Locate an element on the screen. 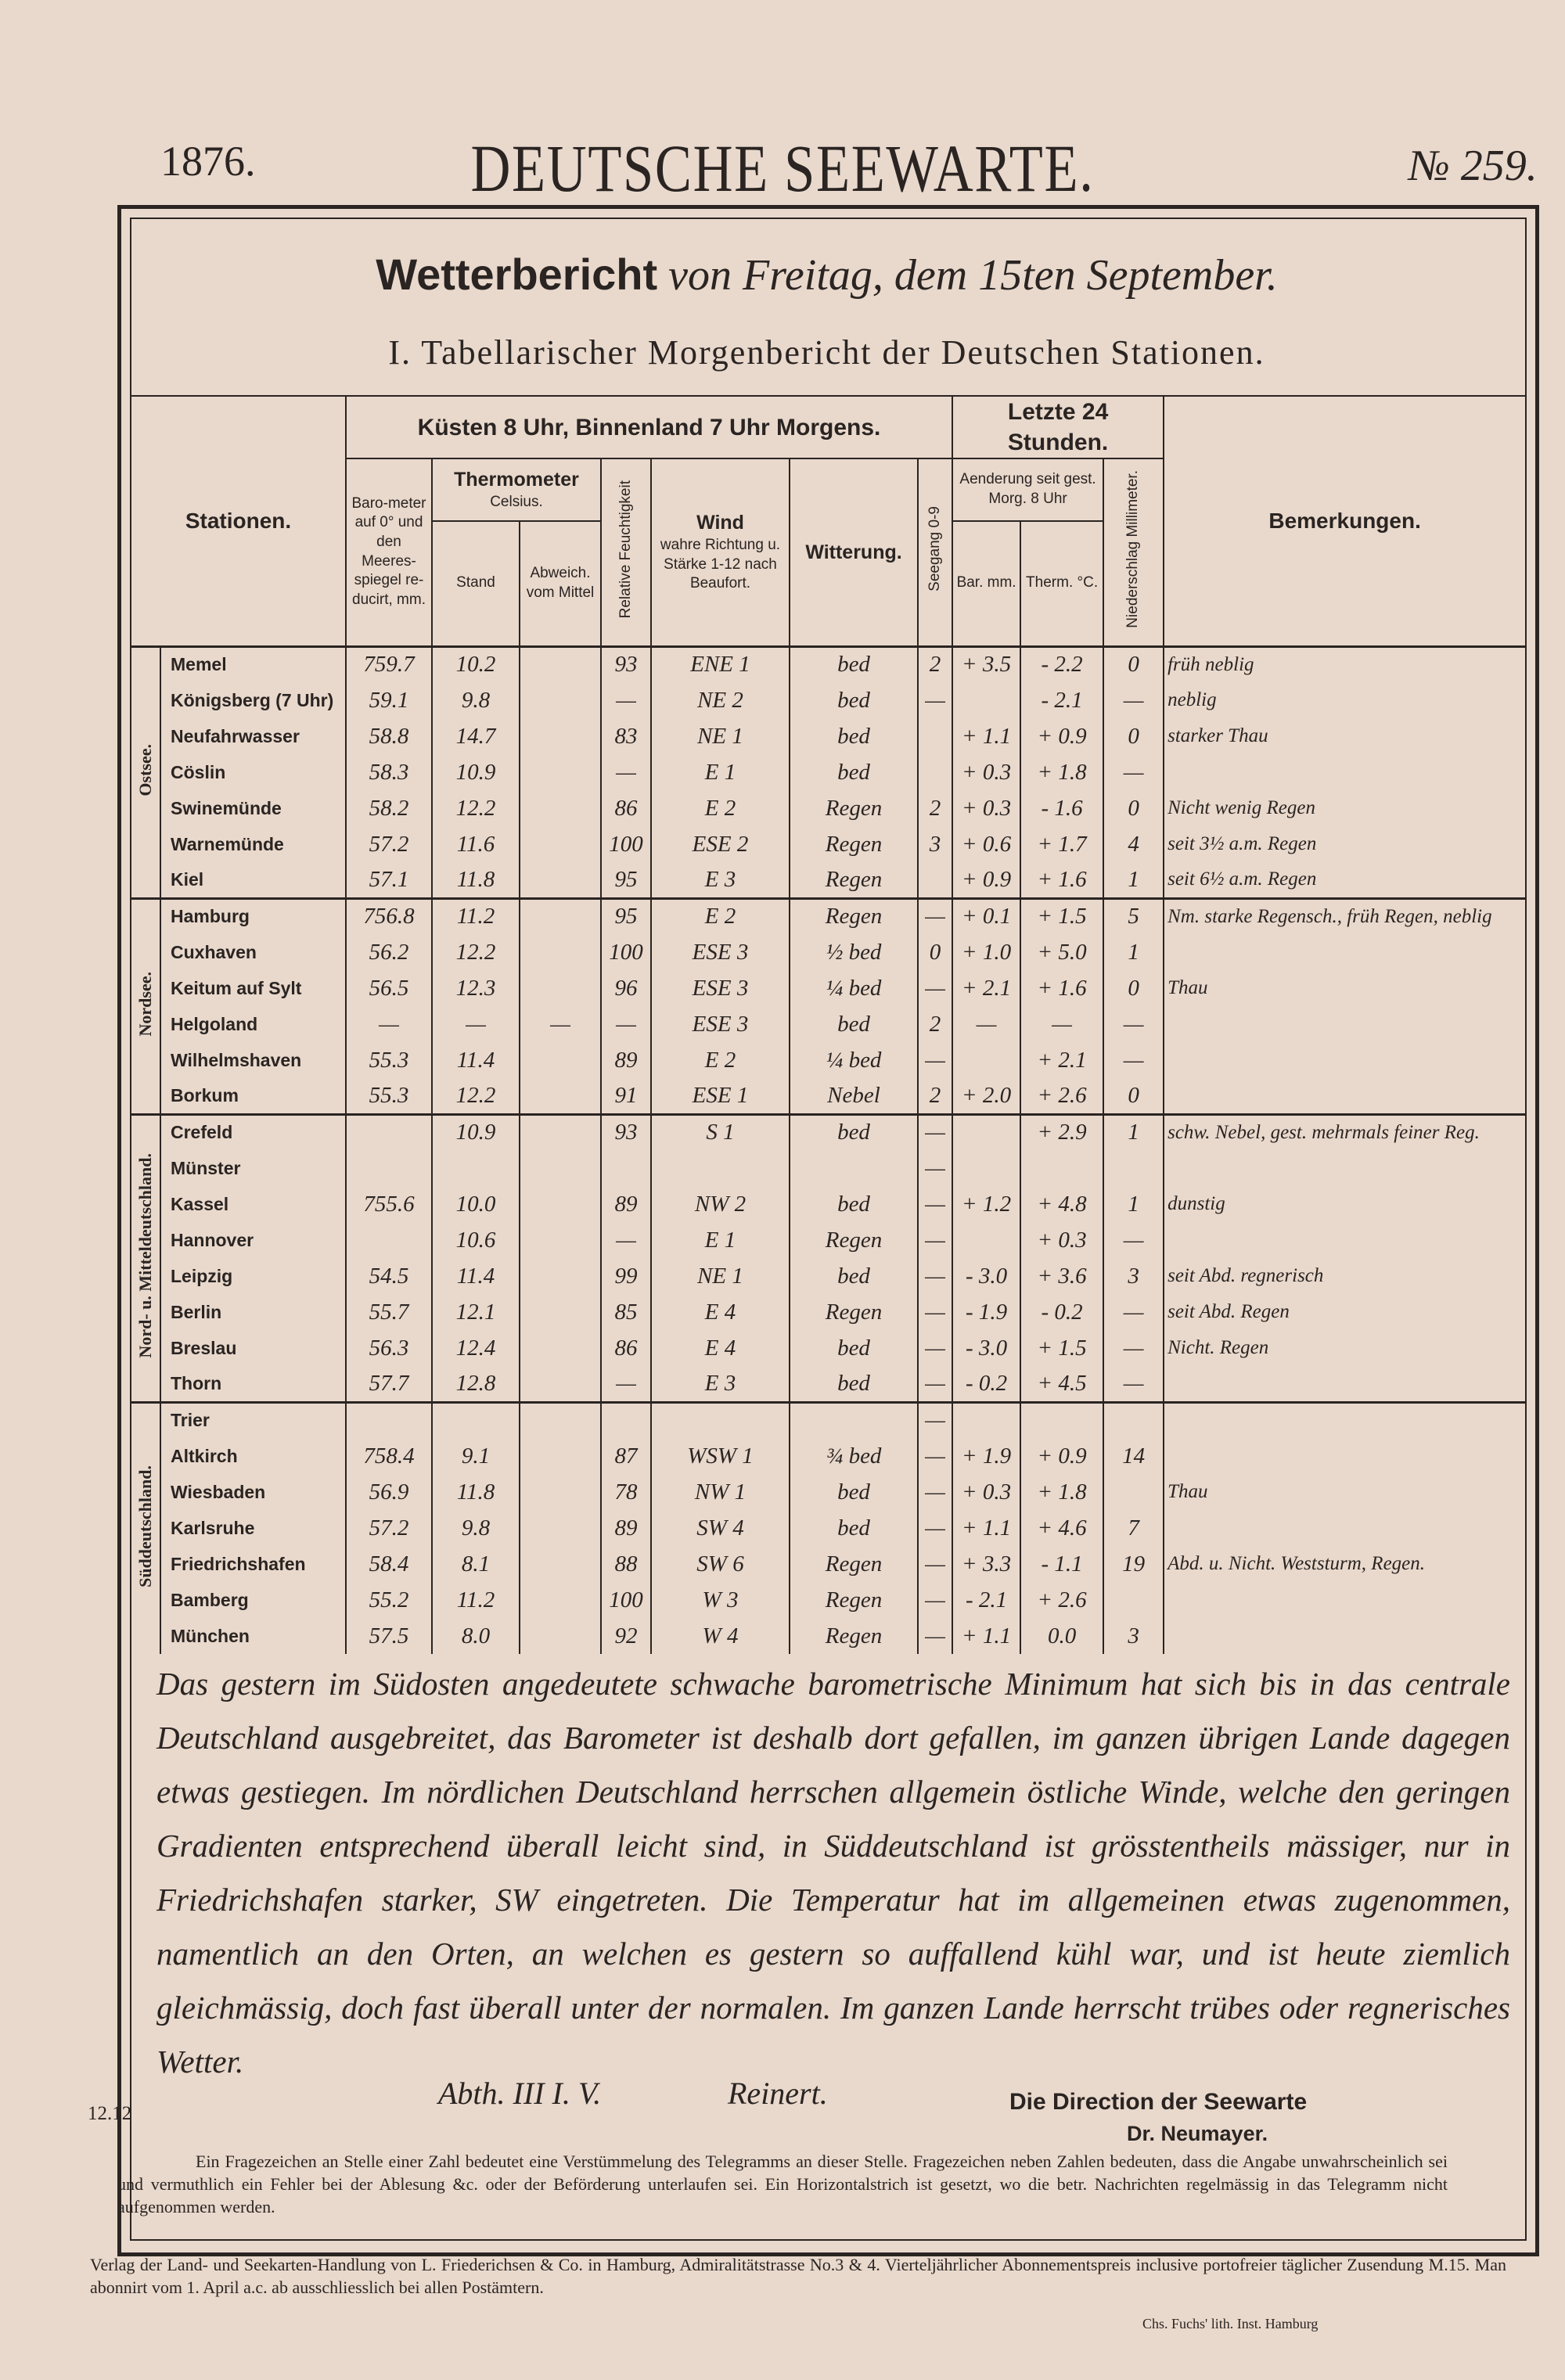  station: Crefeld is located at coordinates (253, 1131).